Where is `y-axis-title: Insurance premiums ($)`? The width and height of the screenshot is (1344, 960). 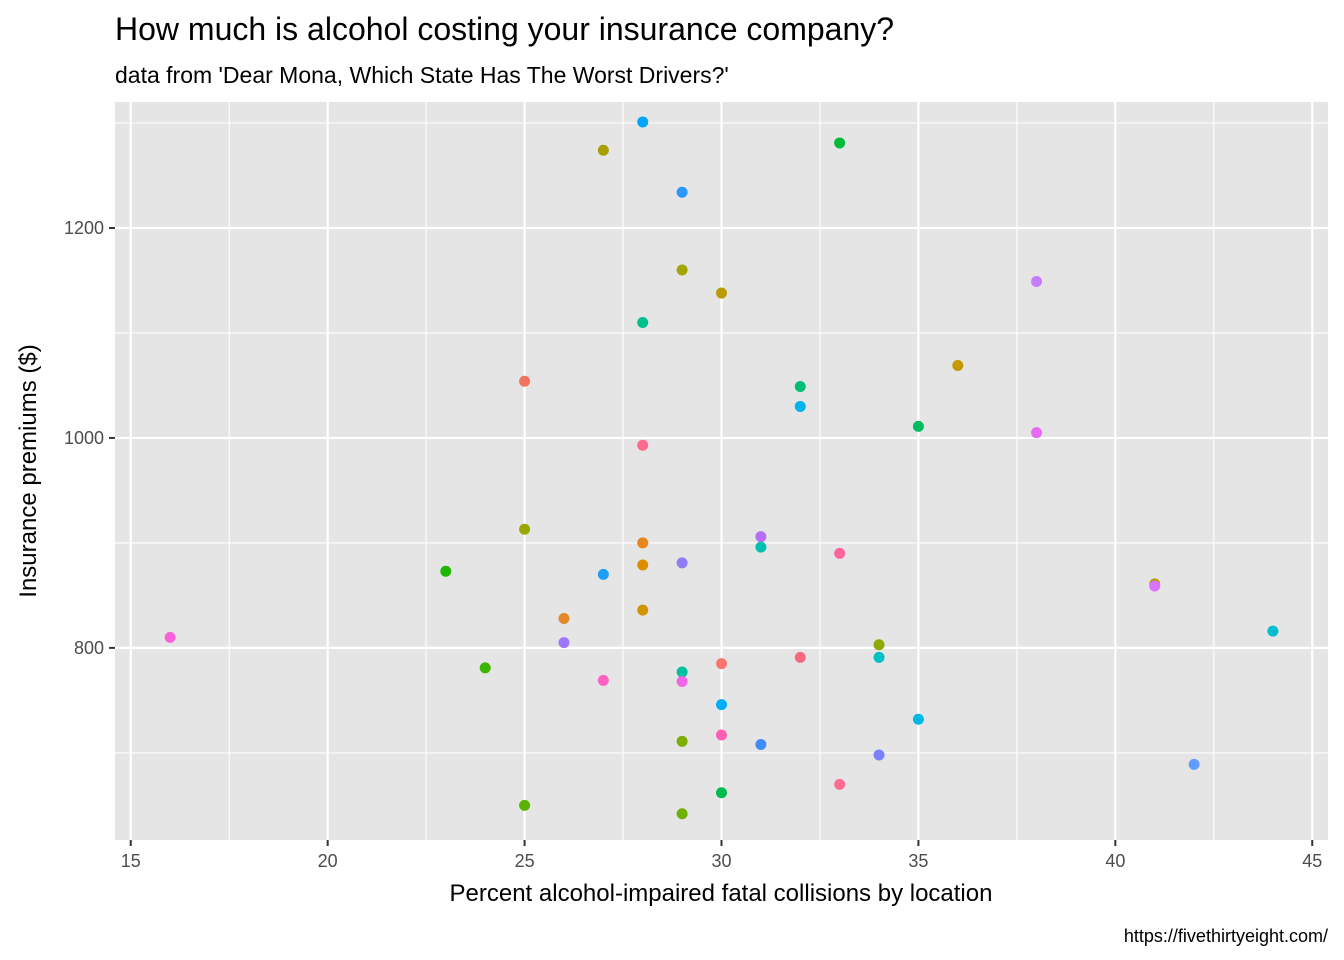 y-axis-title: Insurance premiums ($) is located at coordinates (28, 470).